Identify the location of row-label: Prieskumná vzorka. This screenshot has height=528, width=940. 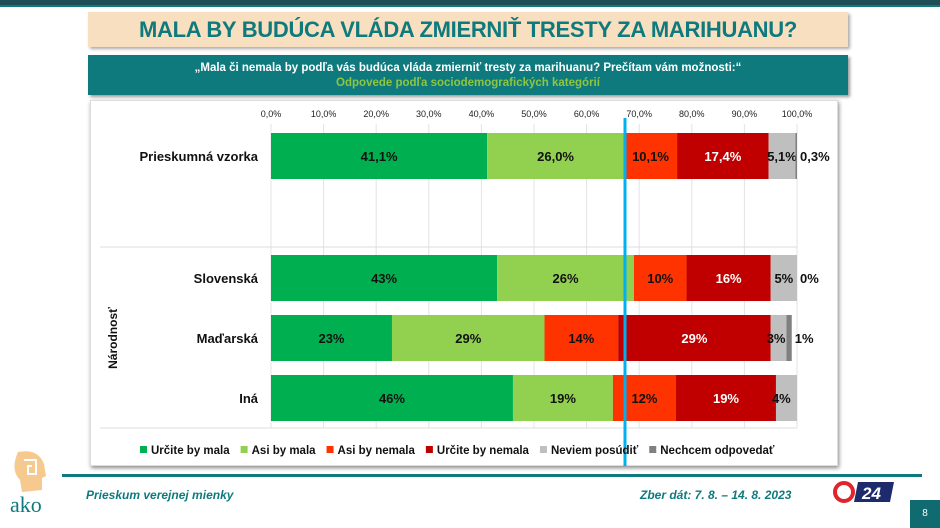
(198, 156).